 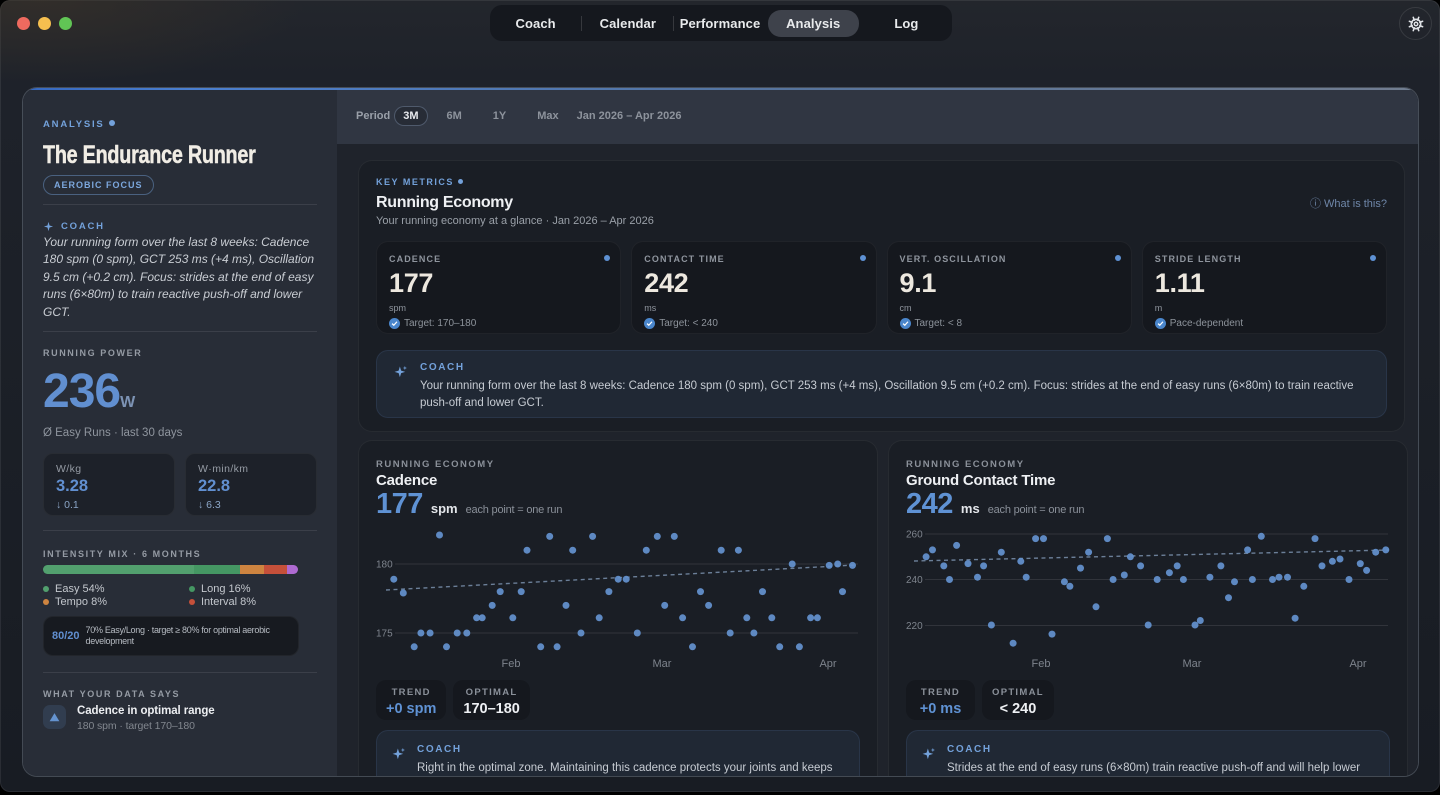 I want to click on svg-text: 260, so click(x=914, y=535).